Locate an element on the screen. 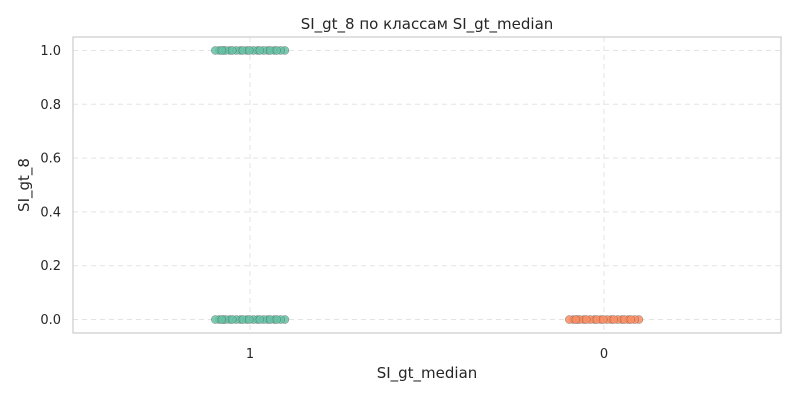 Image resolution: width=800 pixels, height=400 pixels. y-tick-label: 0.8 is located at coordinates (50, 105).